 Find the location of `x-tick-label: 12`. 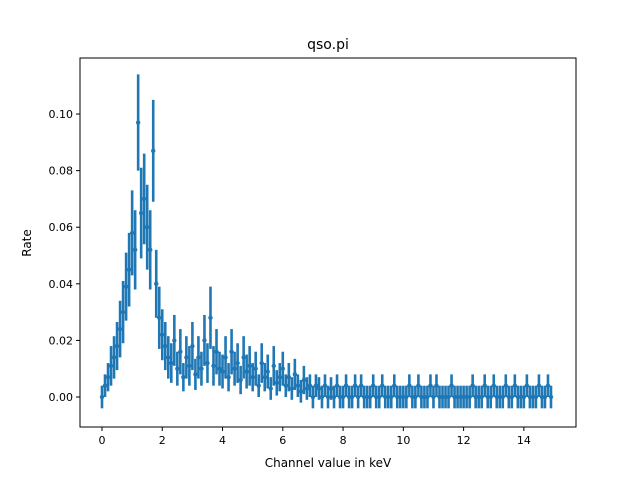

x-tick-label: 12 is located at coordinates (464, 440).